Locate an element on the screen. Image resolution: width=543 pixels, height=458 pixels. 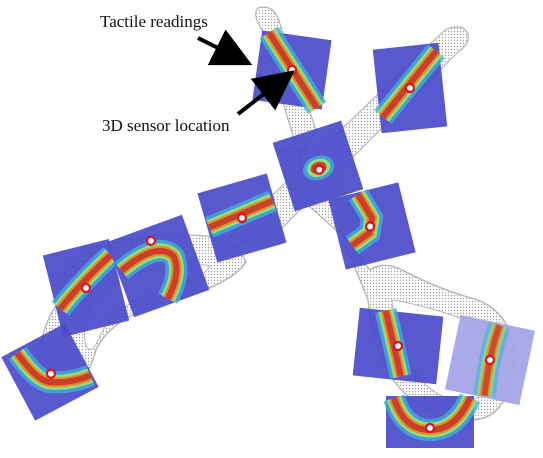
sensor-location-label: 3D sensor location is located at coordinates (166, 125).